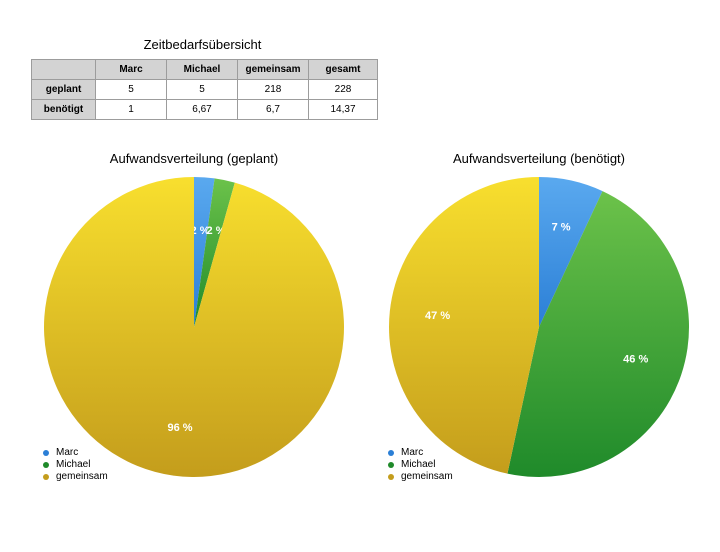 The height and width of the screenshot is (552, 720). Describe the element at coordinates (273, 69) in the screenshot. I see `table-header-cell: gemeinsam` at that location.